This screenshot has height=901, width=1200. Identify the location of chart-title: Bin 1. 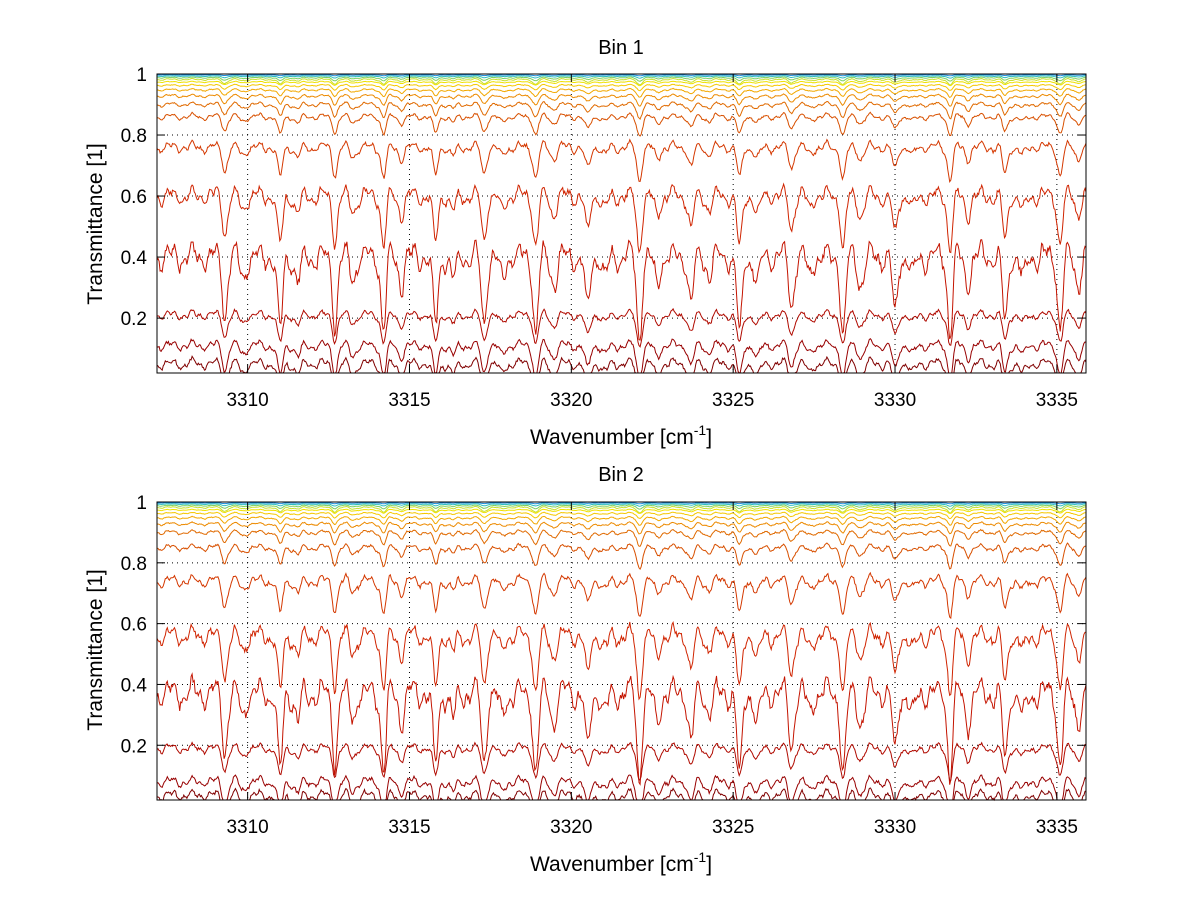
(621, 48).